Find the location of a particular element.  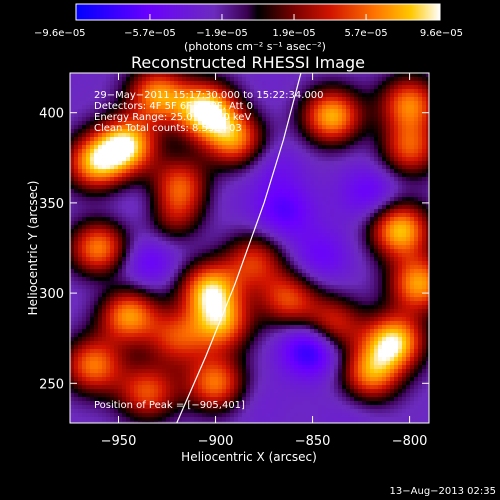

annotation-line: Energy Range: 25.0 − 50.0 keV is located at coordinates (172, 117).